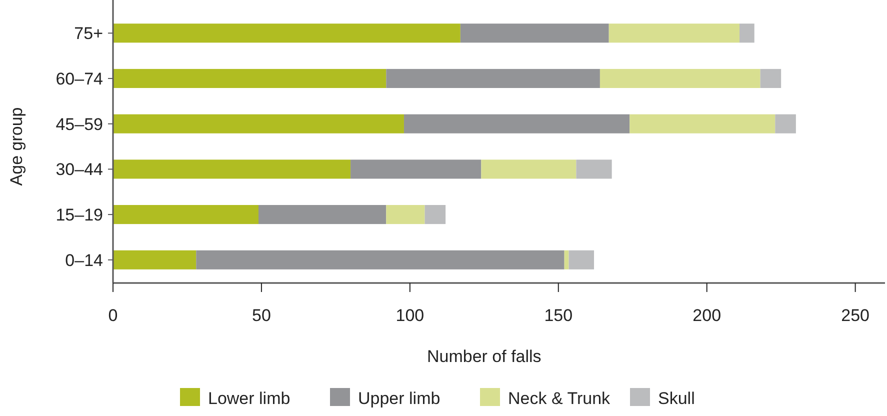 Image resolution: width=887 pixels, height=416 pixels. What do you see at coordinates (261, 315) in the screenshot?
I see `x-tick-label: 50` at bounding box center [261, 315].